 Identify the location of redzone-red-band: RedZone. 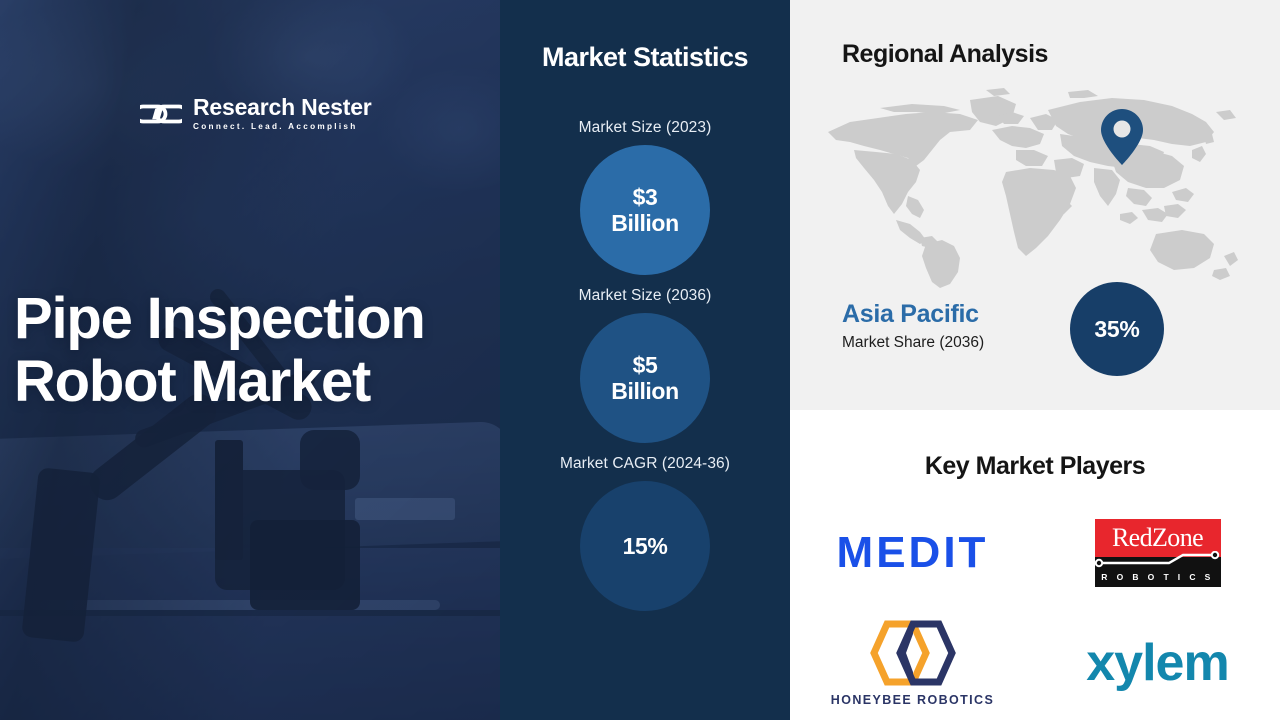
(1157, 538).